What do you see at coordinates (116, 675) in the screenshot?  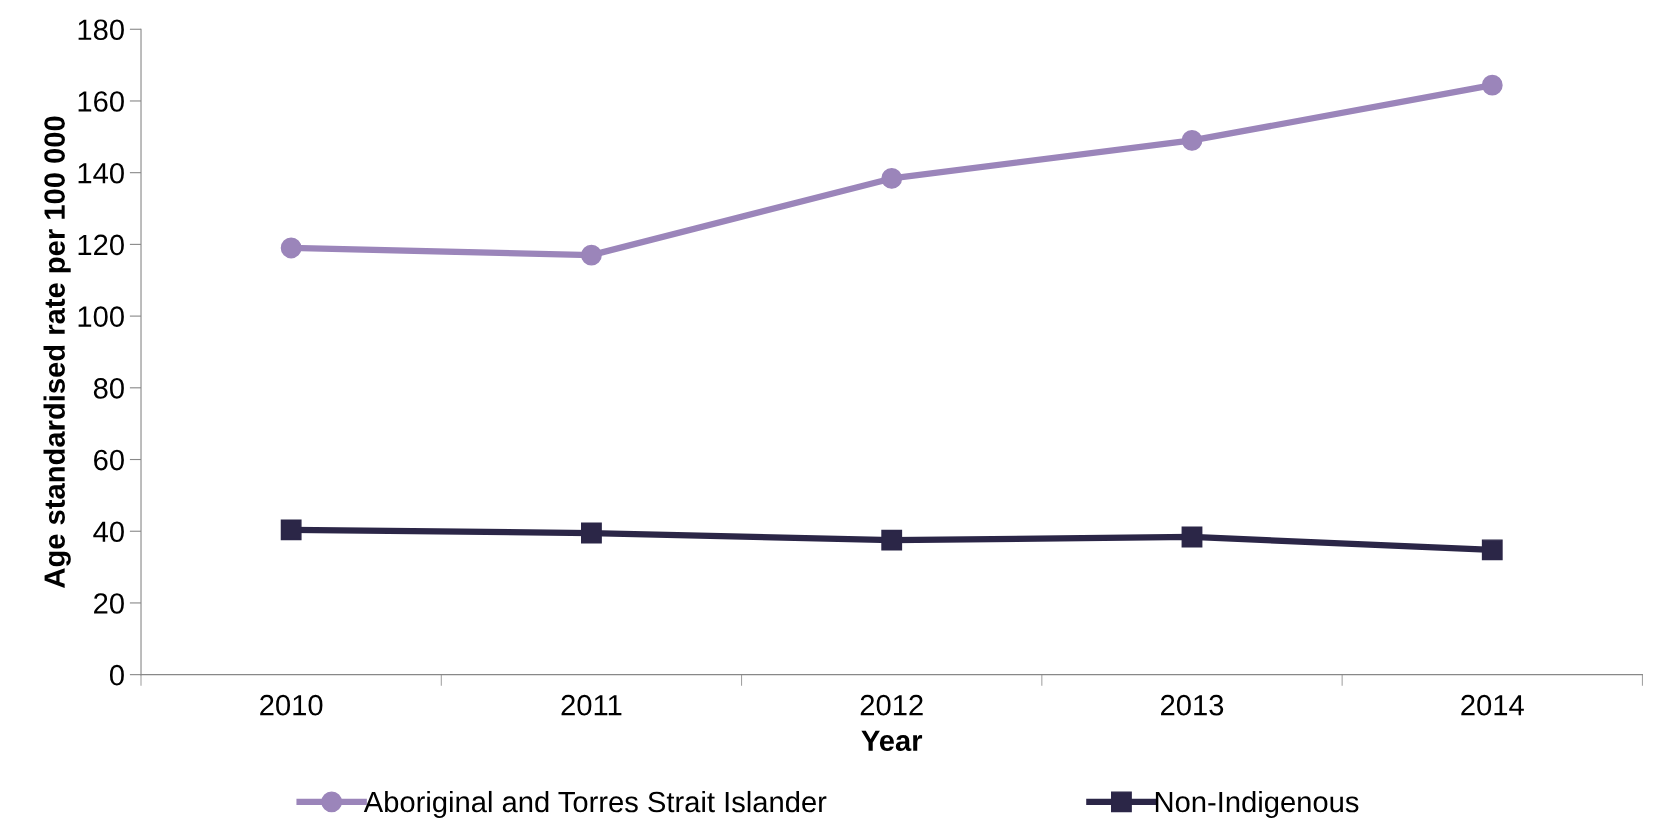 I see `y-tick-label: 0` at bounding box center [116, 675].